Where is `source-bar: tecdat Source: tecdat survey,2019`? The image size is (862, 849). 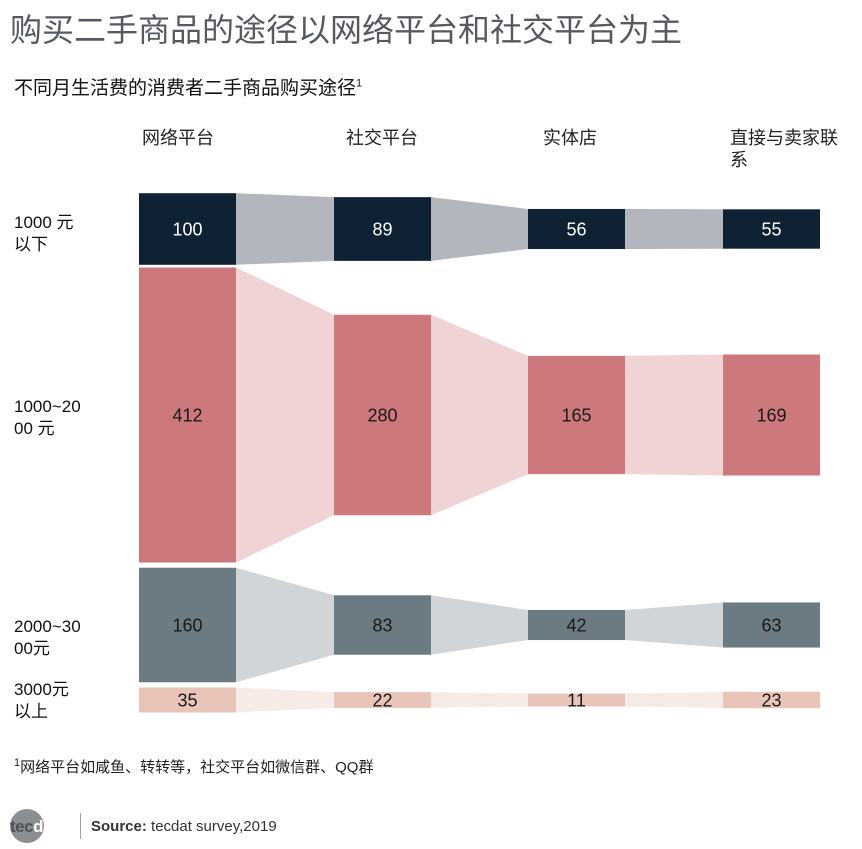
source-bar: tecdat Source: tecdat survey,2019 is located at coordinates (143, 826).